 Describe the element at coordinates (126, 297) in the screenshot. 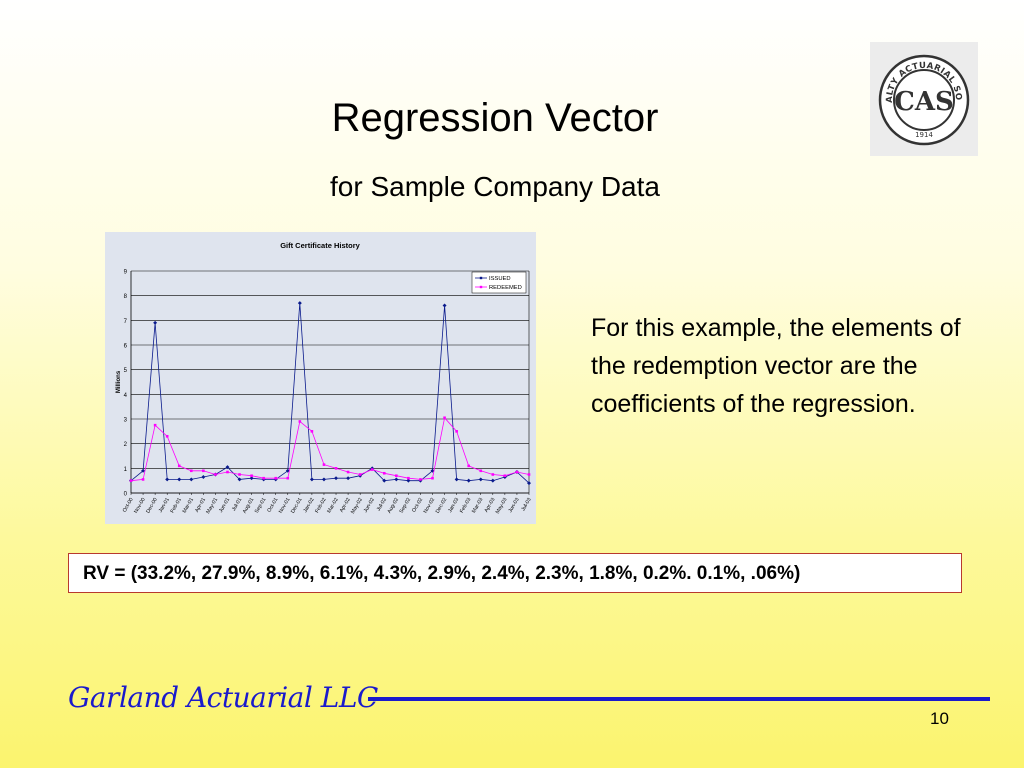

I see `y-tick-label: 8` at that location.